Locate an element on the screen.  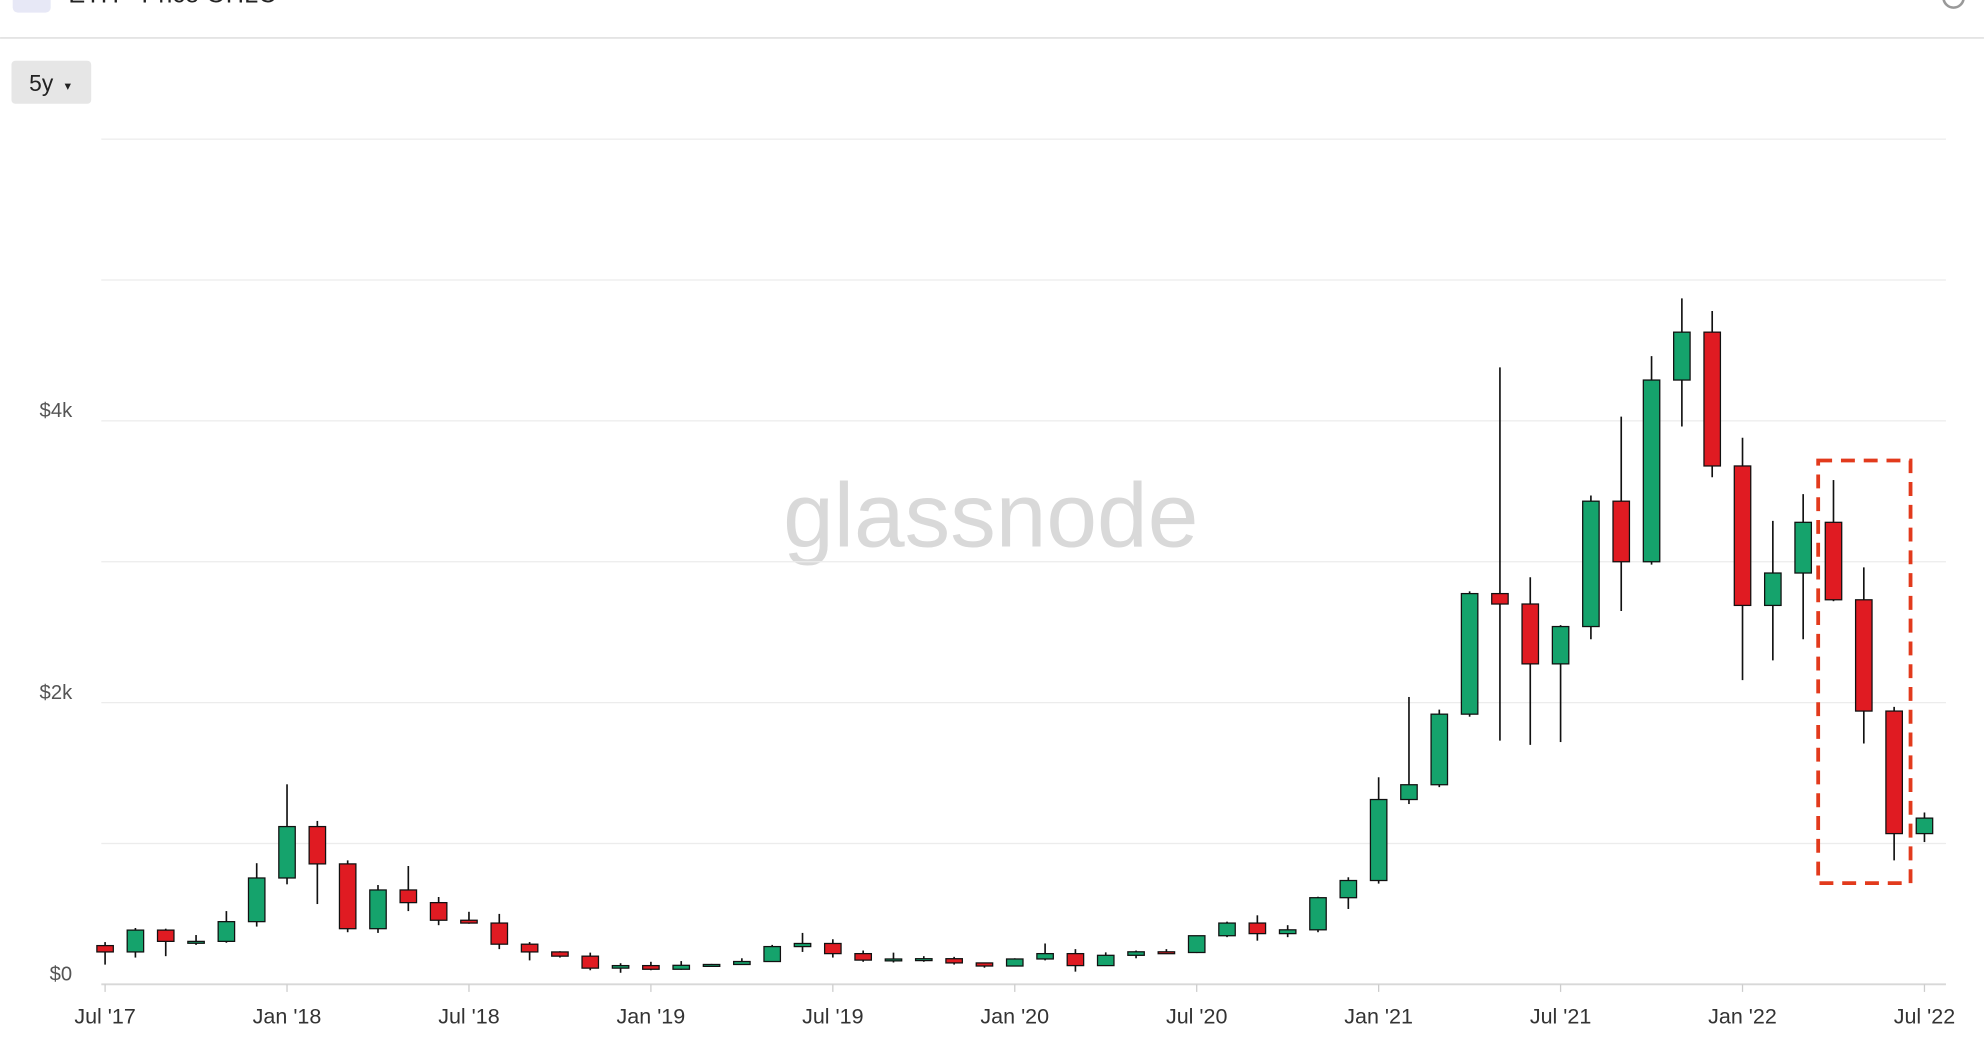
x-tick-label: Jul '22 is located at coordinates (1924, 1017).